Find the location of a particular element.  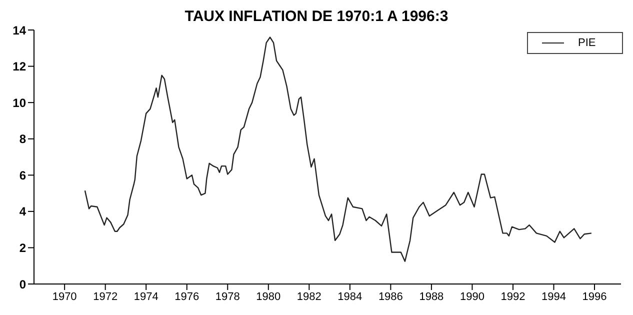

x-tick-label: 1980 is located at coordinates (268, 296).